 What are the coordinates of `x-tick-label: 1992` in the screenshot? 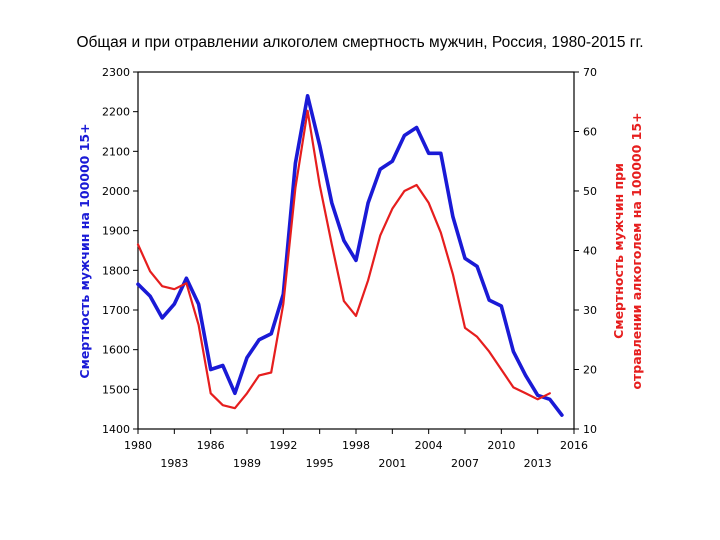 It's located at (283, 445).